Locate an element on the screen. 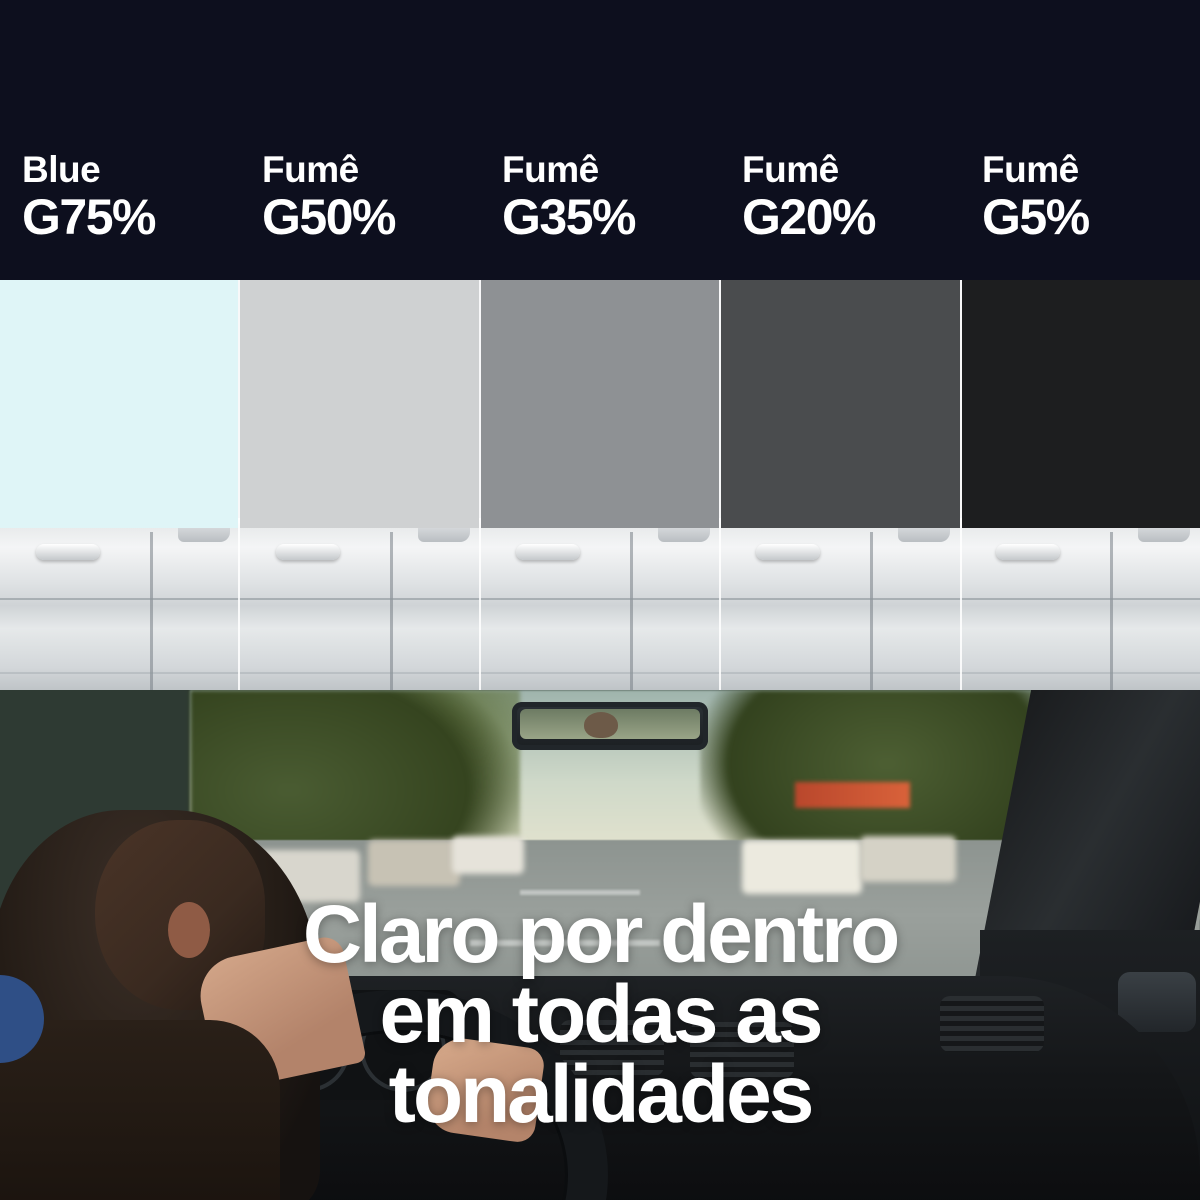 Image resolution: width=1200 pixels, height=1200 pixels. driver-face-reflection is located at coordinates (601, 725).